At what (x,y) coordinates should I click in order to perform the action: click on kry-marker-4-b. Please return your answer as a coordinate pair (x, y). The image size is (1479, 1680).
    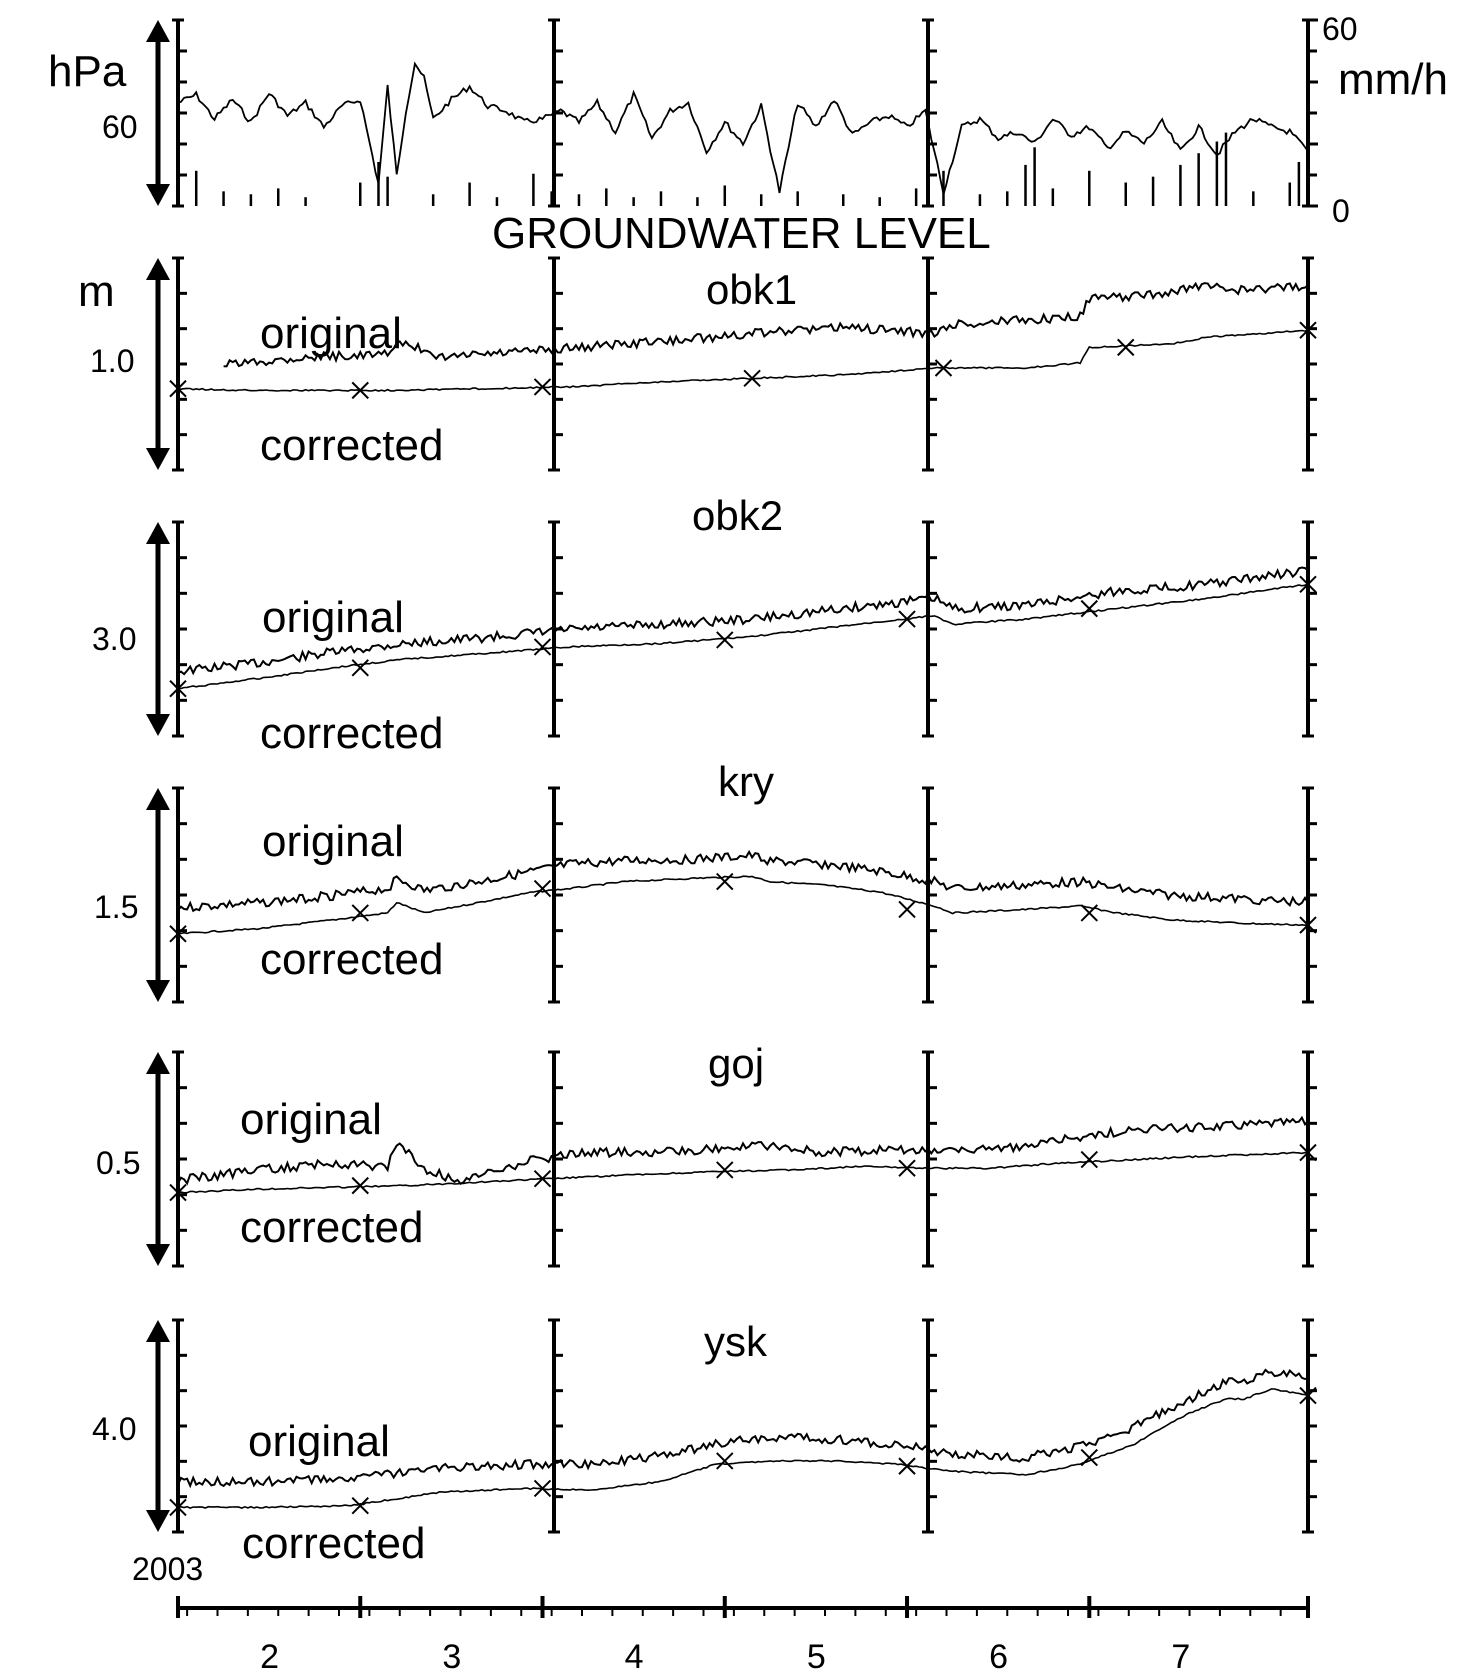
    Looking at the image, I should click on (907, 909).